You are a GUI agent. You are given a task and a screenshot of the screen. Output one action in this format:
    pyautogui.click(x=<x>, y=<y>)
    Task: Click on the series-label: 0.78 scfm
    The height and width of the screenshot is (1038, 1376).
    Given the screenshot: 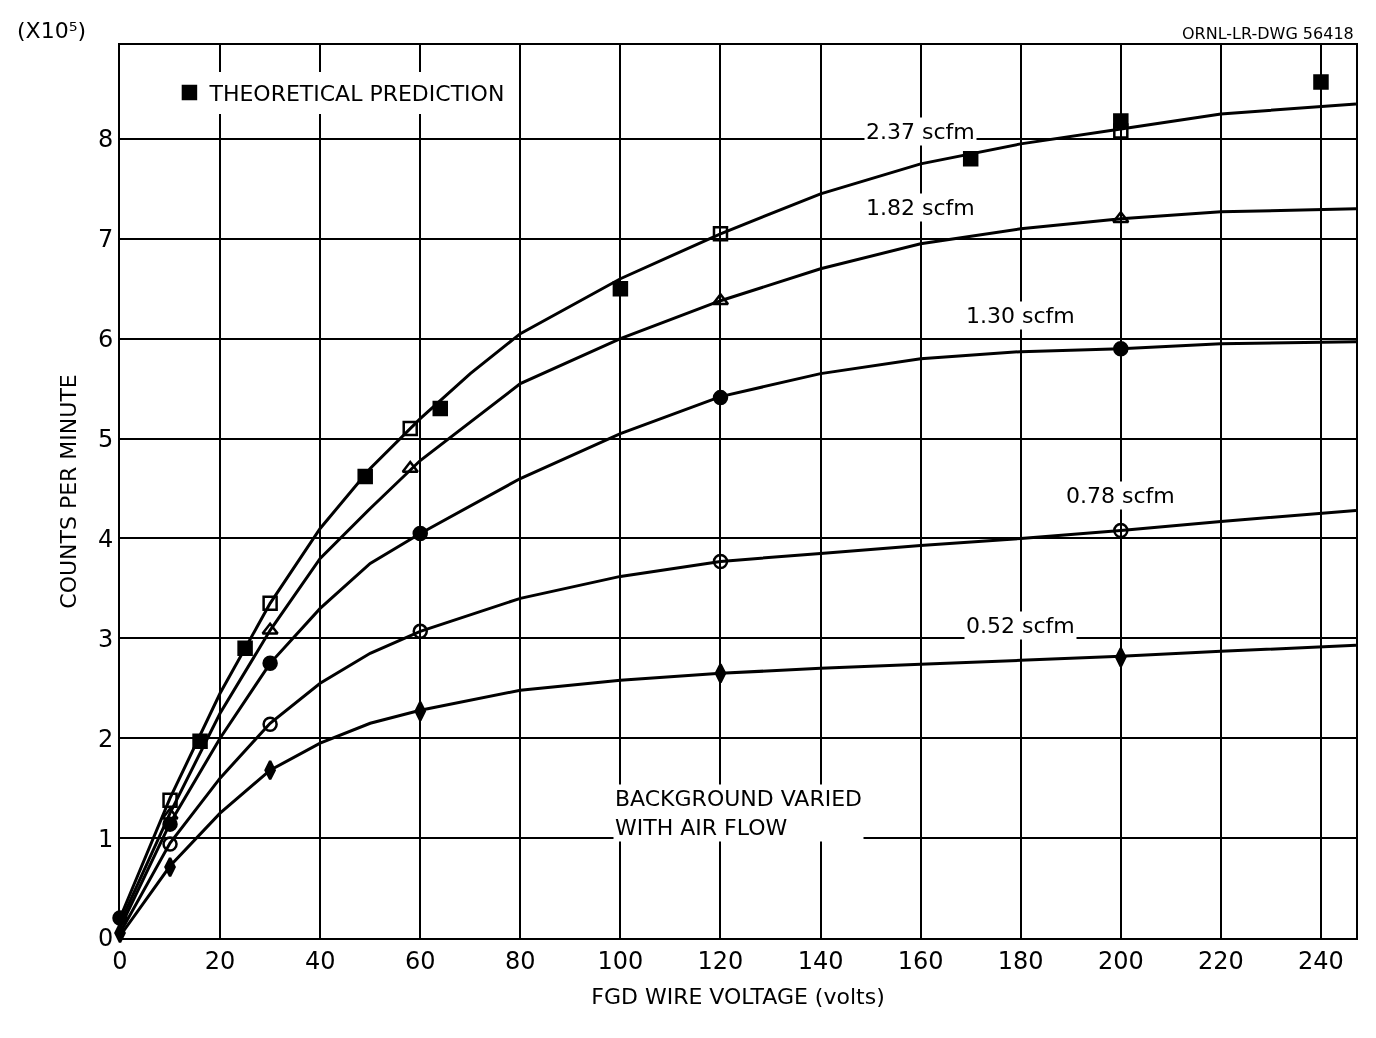 What is the action you would take?
    pyautogui.click(x=1120, y=495)
    